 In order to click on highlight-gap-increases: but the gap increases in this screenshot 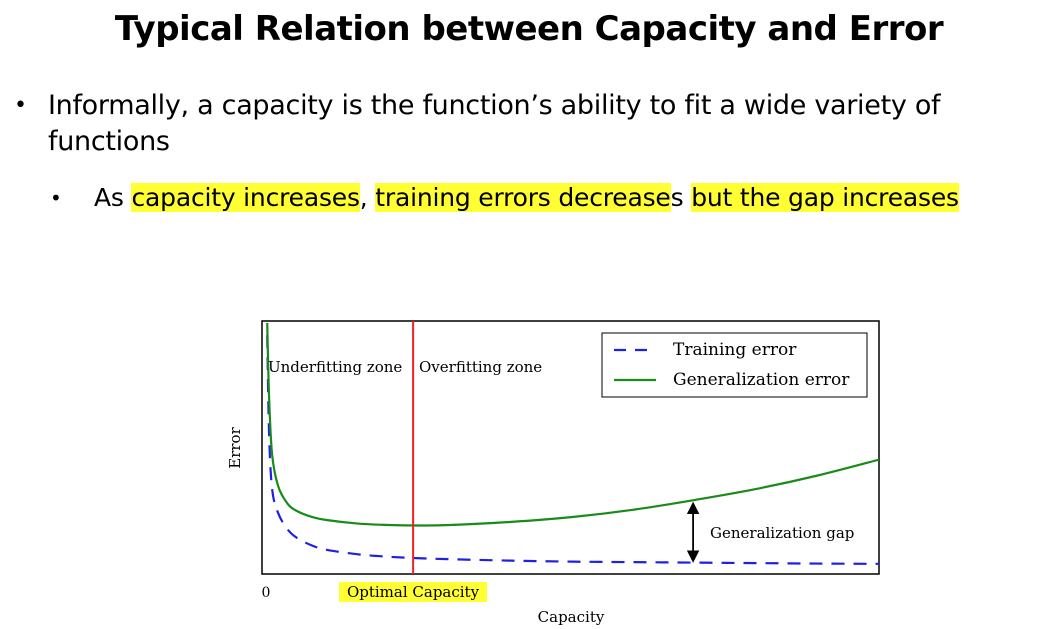, I will do `click(825, 197)`.